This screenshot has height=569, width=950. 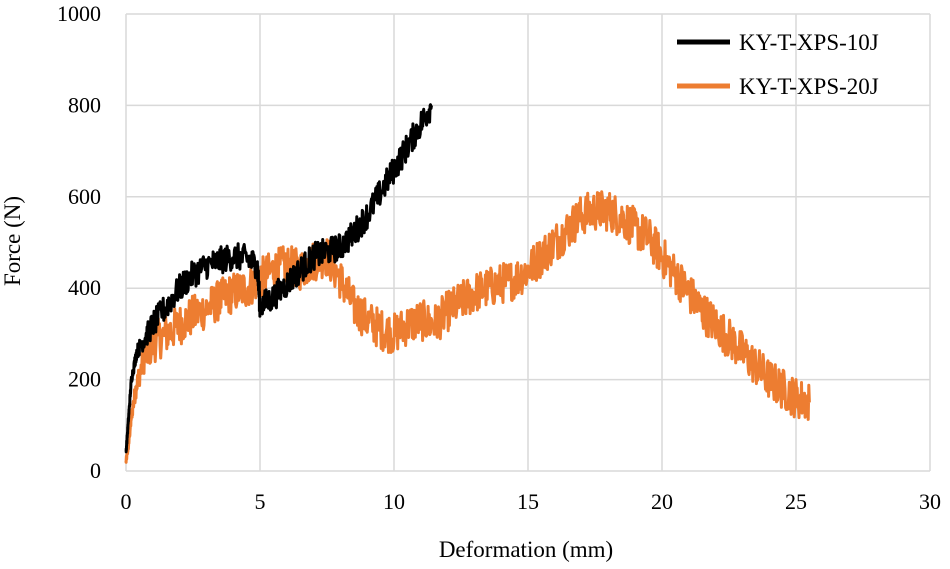 What do you see at coordinates (809, 86) in the screenshot?
I see `legend-label-20j: KY-T-XPS-20J` at bounding box center [809, 86].